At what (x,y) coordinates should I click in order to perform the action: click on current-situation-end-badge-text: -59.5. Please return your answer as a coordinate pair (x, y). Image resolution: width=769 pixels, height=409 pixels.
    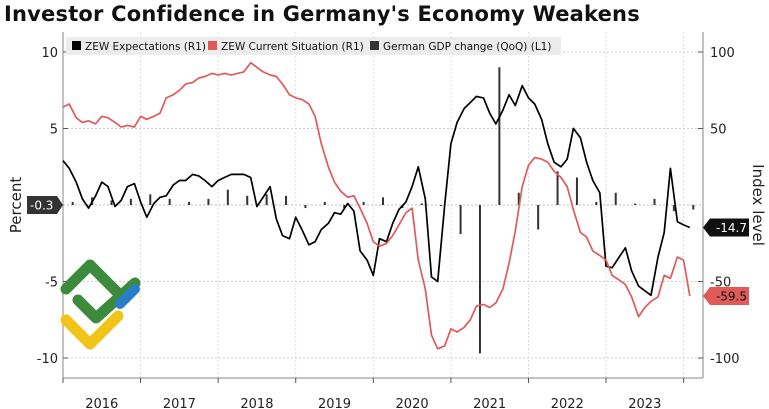
    Looking at the image, I should click on (731, 297).